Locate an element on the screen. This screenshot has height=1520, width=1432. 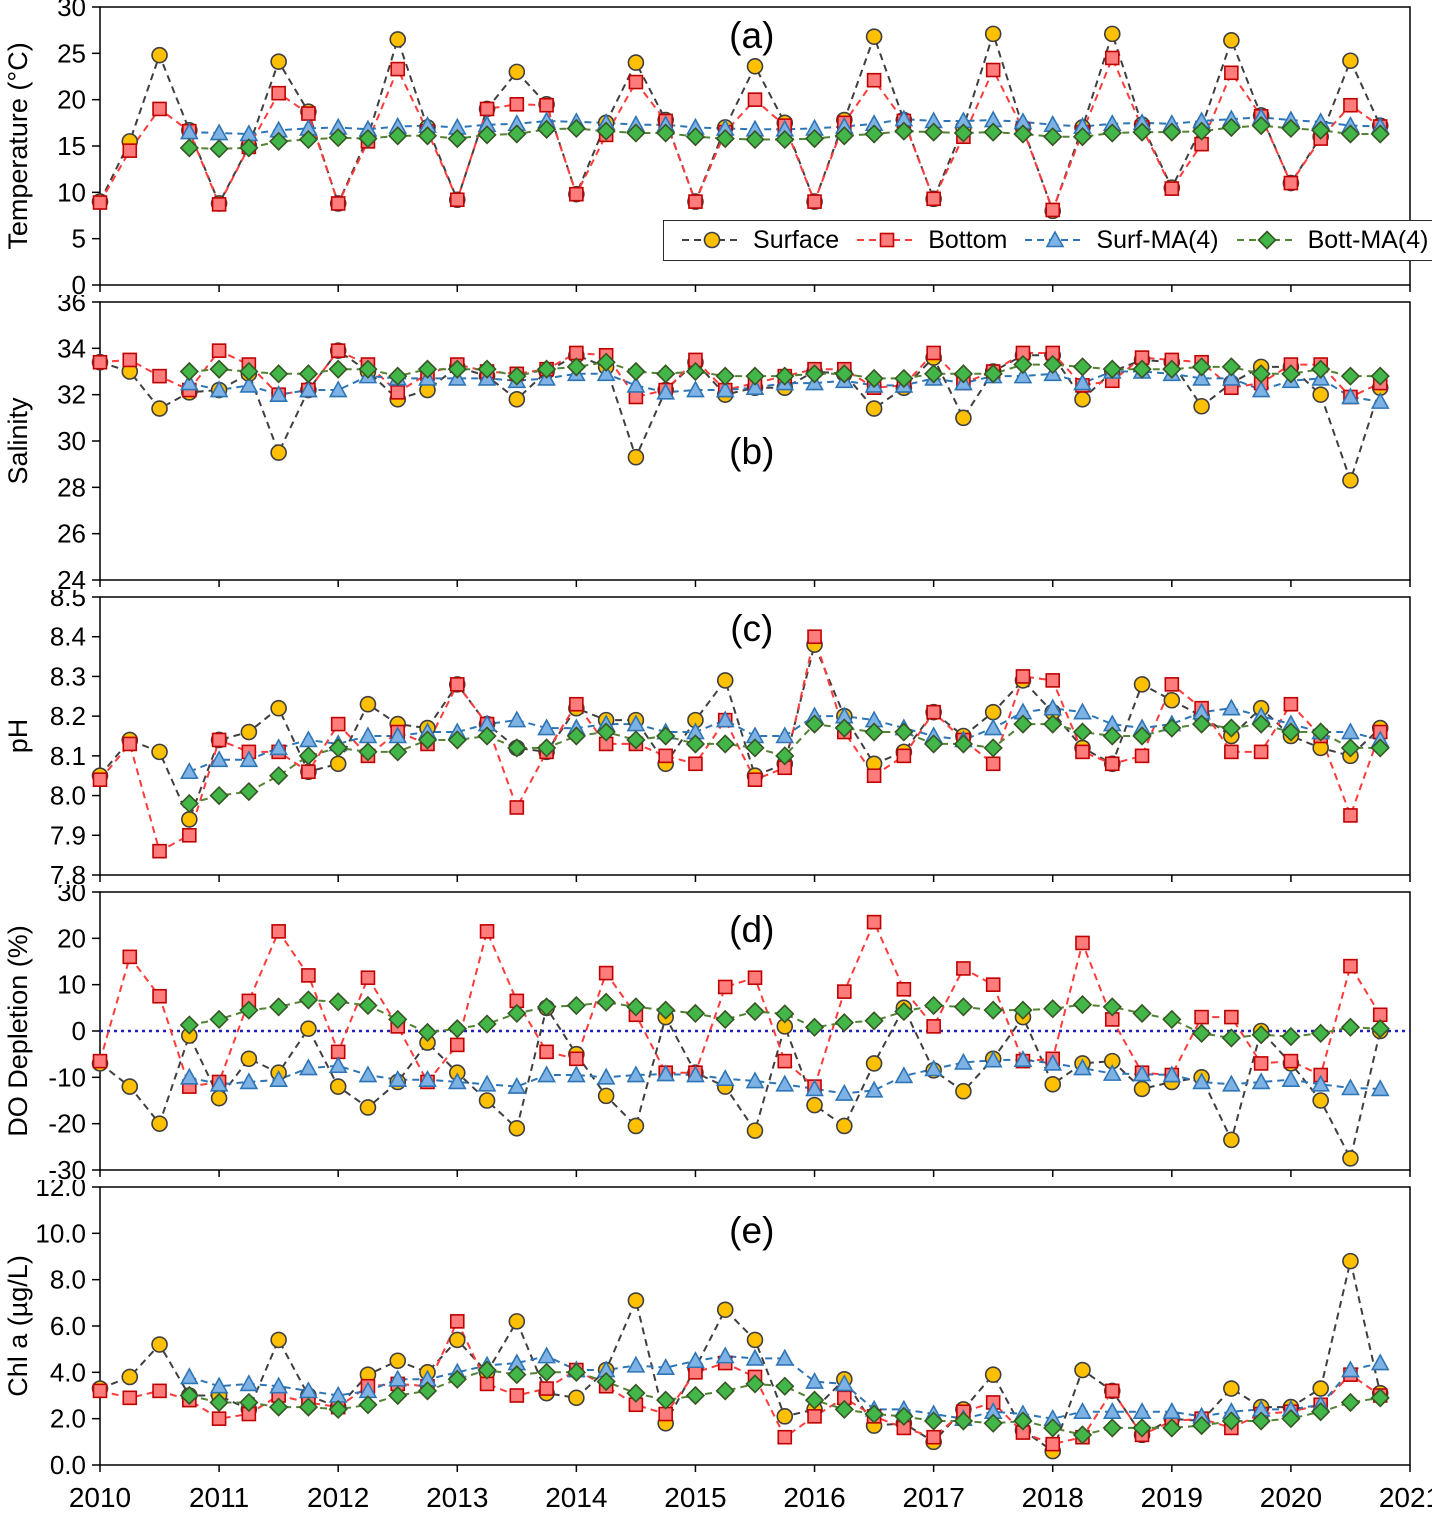
y-tick-label: 20 is located at coordinates (71, 938).